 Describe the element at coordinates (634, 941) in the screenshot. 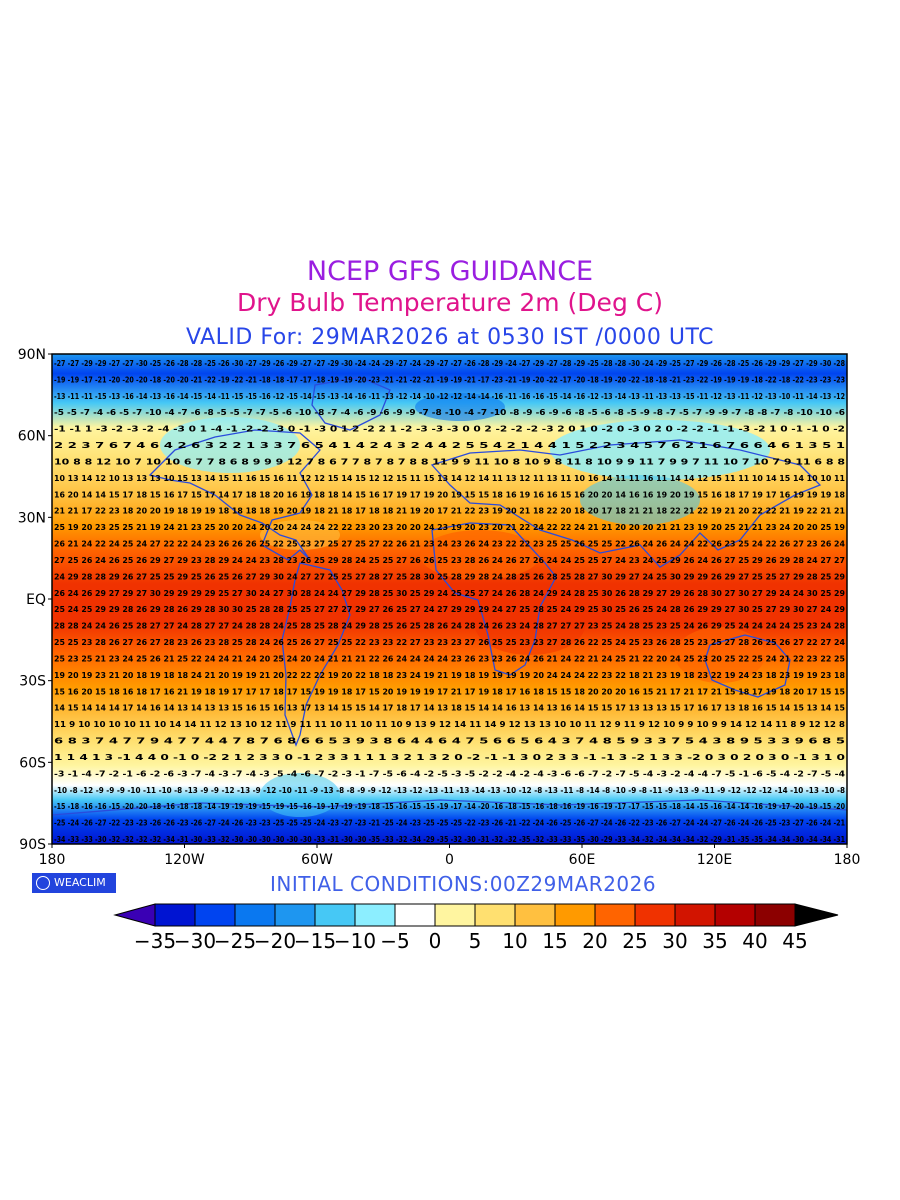

I see `colorbar-label: 25` at that location.